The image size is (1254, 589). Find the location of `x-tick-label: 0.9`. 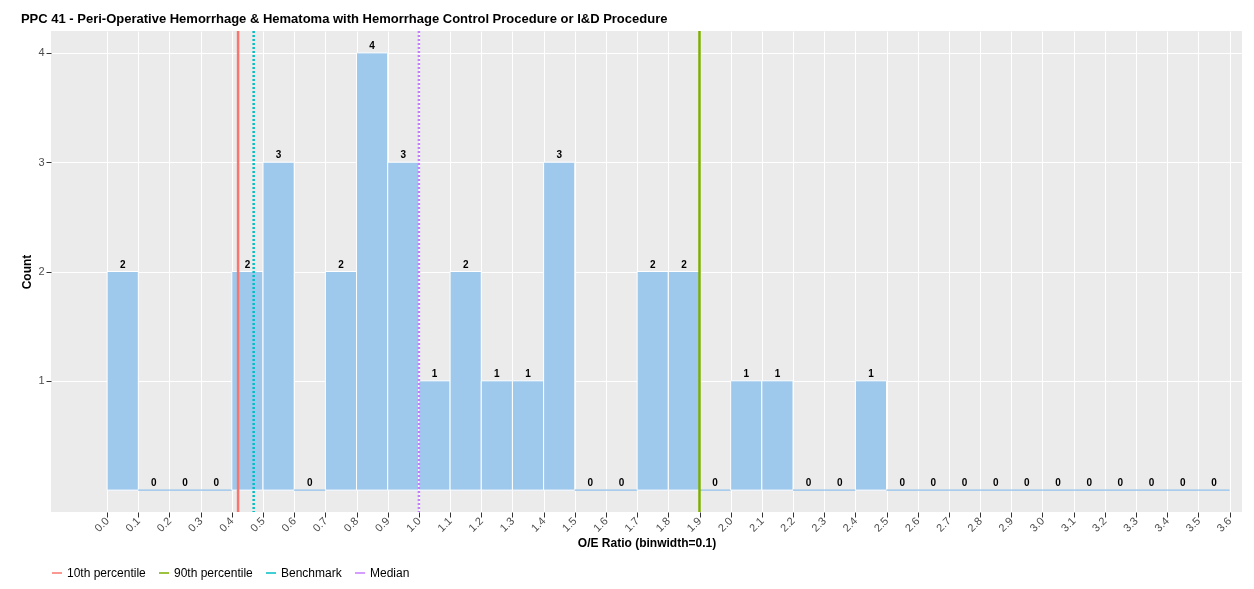

x-tick-label: 0.9 is located at coordinates (382, 524).